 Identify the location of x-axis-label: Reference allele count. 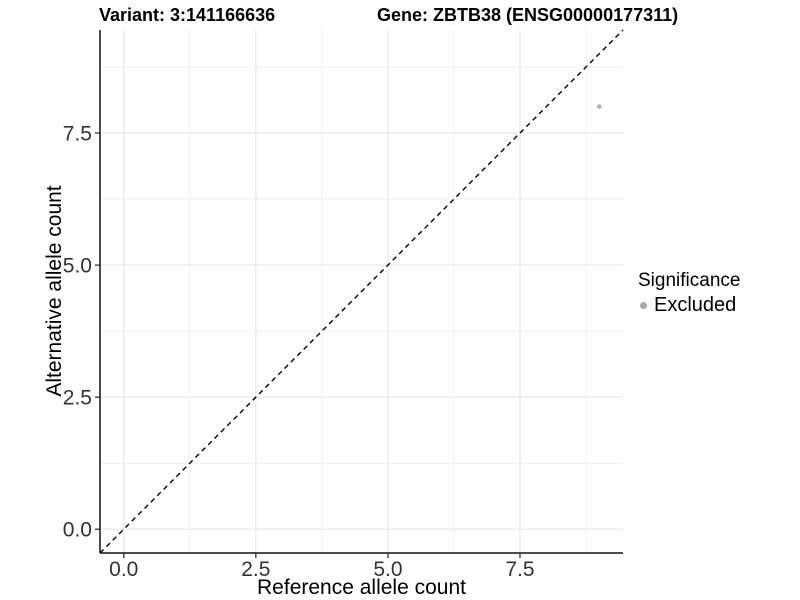
(361, 587).